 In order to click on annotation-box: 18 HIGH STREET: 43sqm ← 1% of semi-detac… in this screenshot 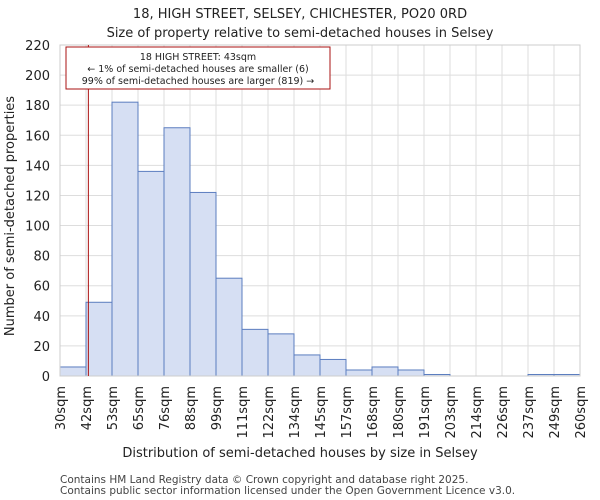, I will do `click(198, 68)`.